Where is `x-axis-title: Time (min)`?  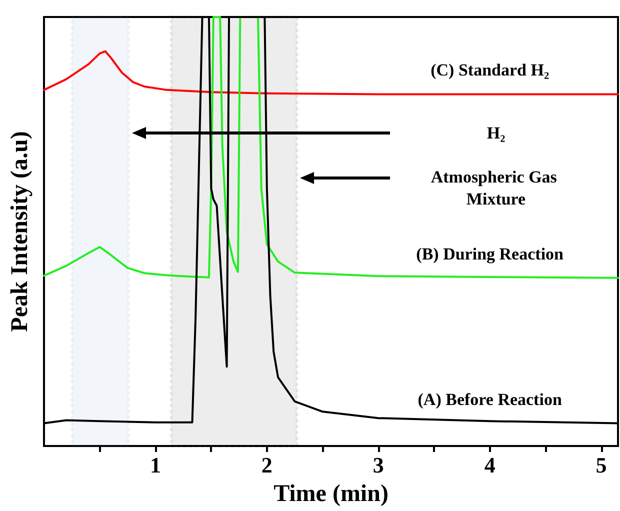 x-axis-title: Time (min) is located at coordinates (331, 494).